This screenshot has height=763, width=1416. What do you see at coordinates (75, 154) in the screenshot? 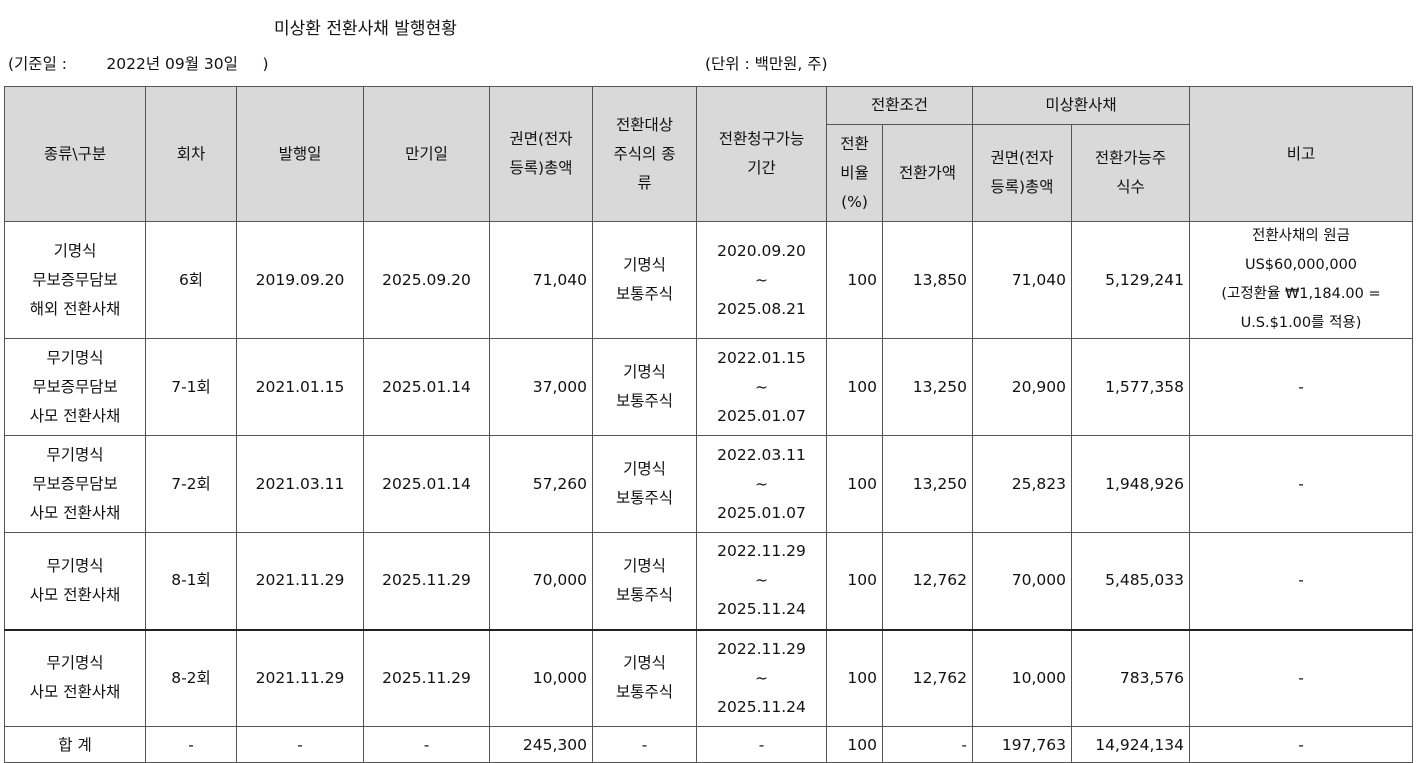
I see `header-type: 종류\구분` at bounding box center [75, 154].